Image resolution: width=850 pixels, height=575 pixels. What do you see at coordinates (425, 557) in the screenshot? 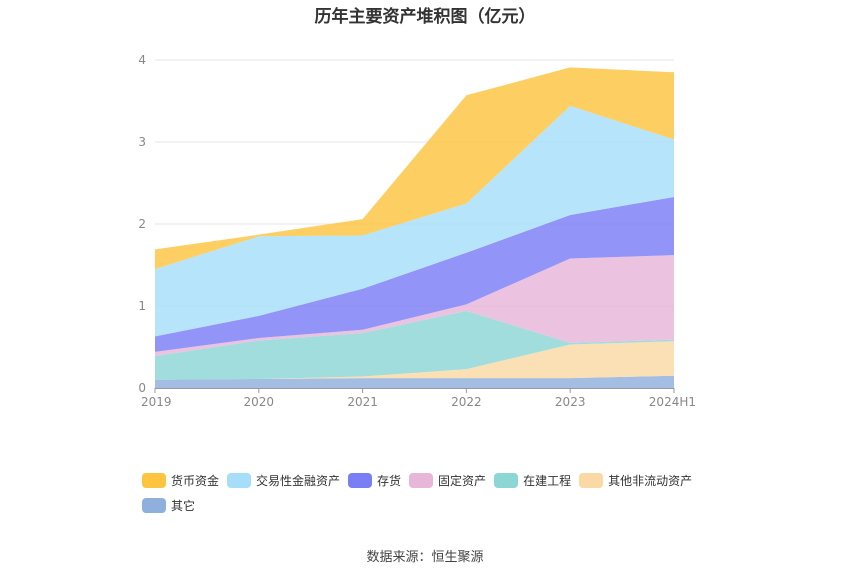
I see `data-source-note: 数据来源：恒生聚源` at bounding box center [425, 557].